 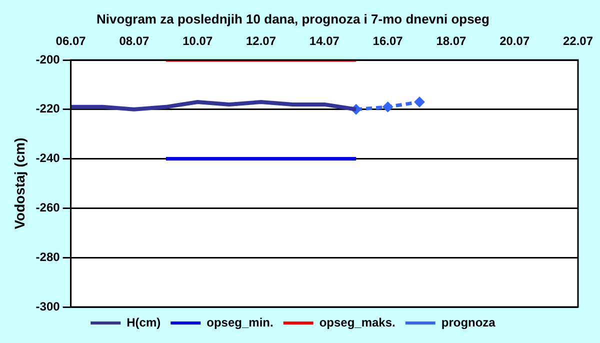 I want to click on x-tick-label: 10.07, so click(x=197, y=41).